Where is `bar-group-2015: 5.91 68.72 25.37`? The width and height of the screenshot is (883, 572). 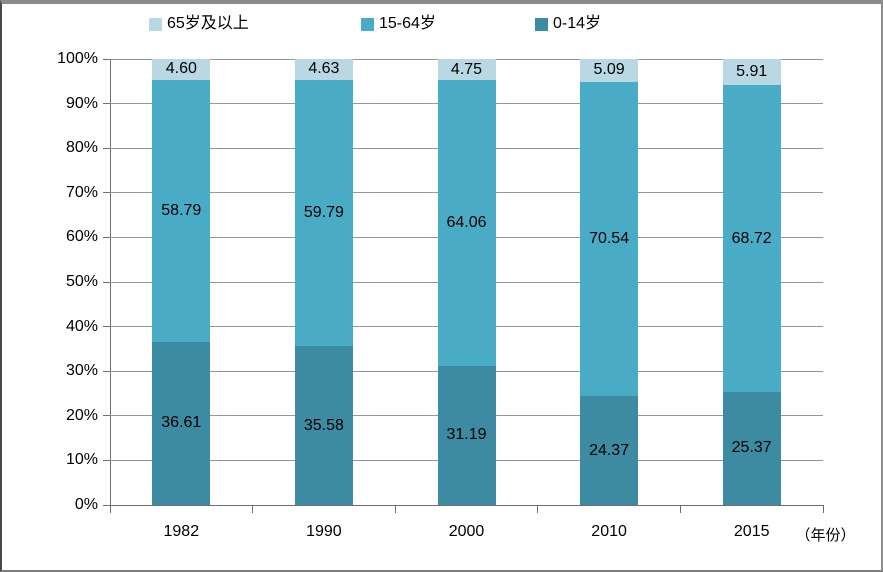
bar-group-2015: 5.91 68.72 25.37 is located at coordinates (751, 282).